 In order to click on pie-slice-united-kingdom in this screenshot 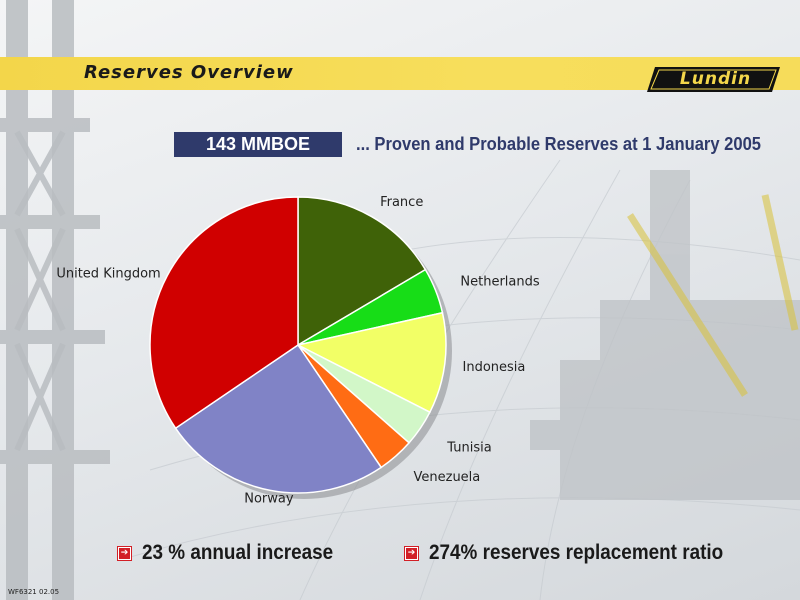, I will do `click(224, 313)`.